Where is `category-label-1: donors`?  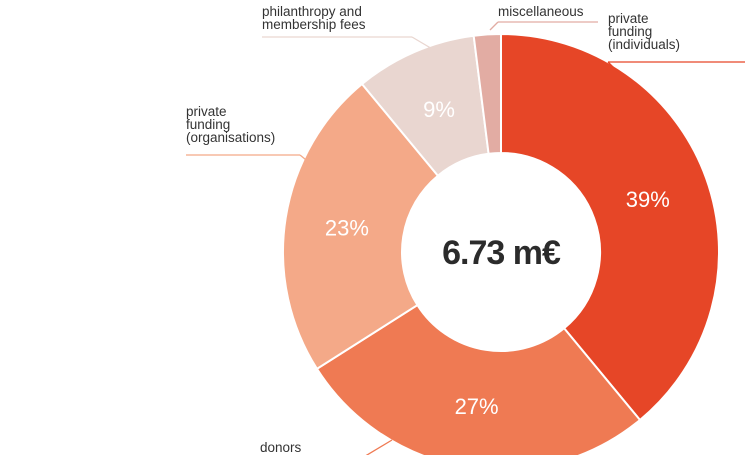
category-label-1: donors is located at coordinates (281, 447).